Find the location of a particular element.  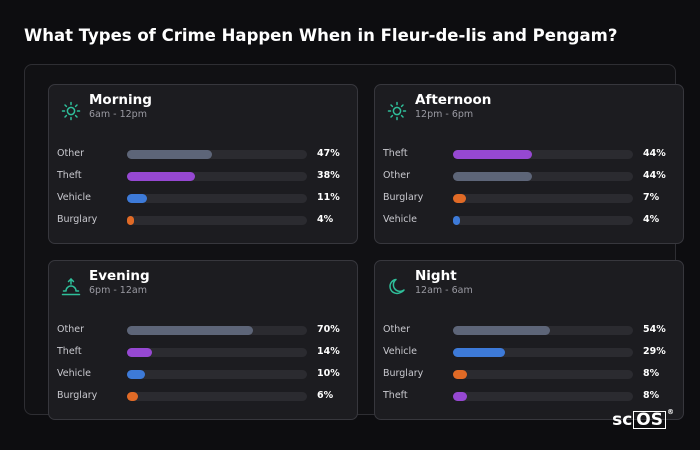

value-label: 6% is located at coordinates (325, 395).